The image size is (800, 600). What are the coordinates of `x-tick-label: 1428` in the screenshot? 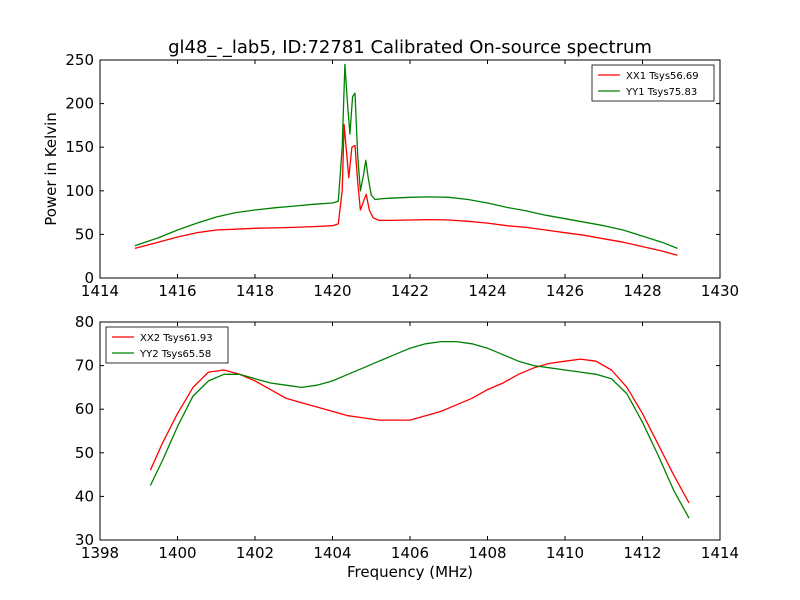 It's located at (642, 291).